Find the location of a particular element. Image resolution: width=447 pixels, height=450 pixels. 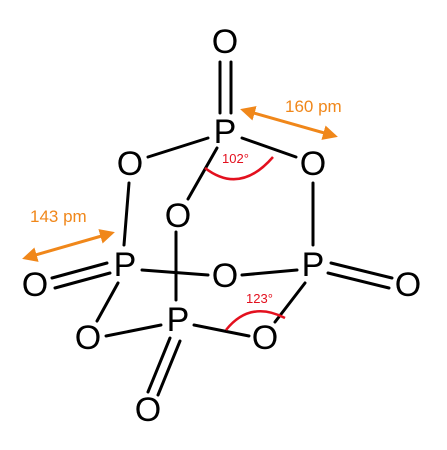

bond-length: 143 pm is located at coordinates (58, 216).